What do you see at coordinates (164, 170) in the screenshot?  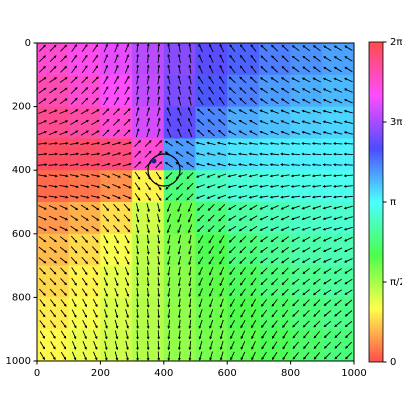 I see `annotation-circle` at bounding box center [164, 170].